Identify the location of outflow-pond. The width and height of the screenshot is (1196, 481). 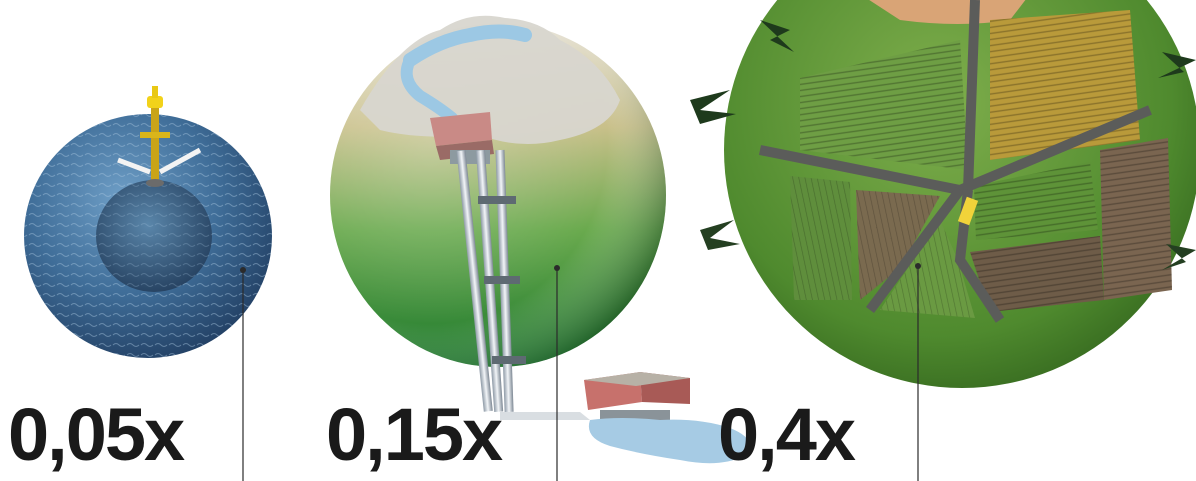
(669, 441).